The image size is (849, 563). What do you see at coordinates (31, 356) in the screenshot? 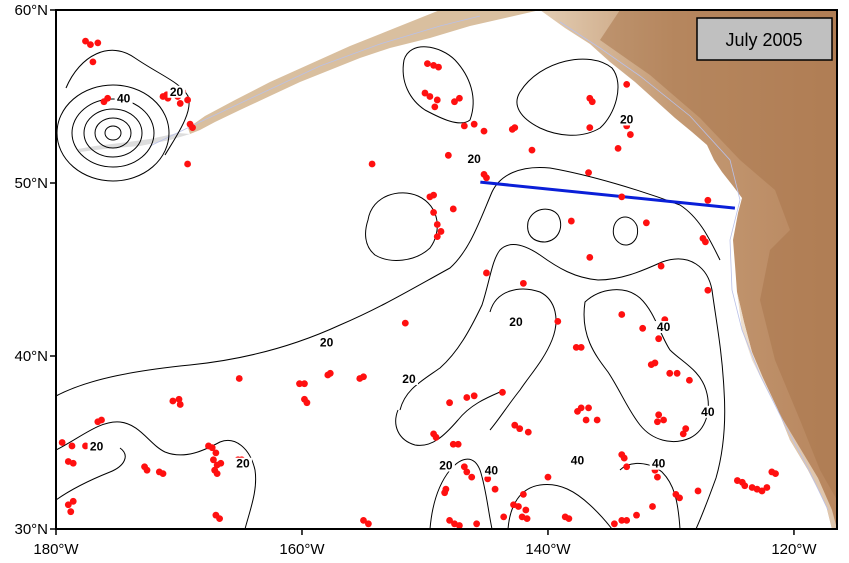
I see `y-tick-label: 40°N` at bounding box center [31, 356].